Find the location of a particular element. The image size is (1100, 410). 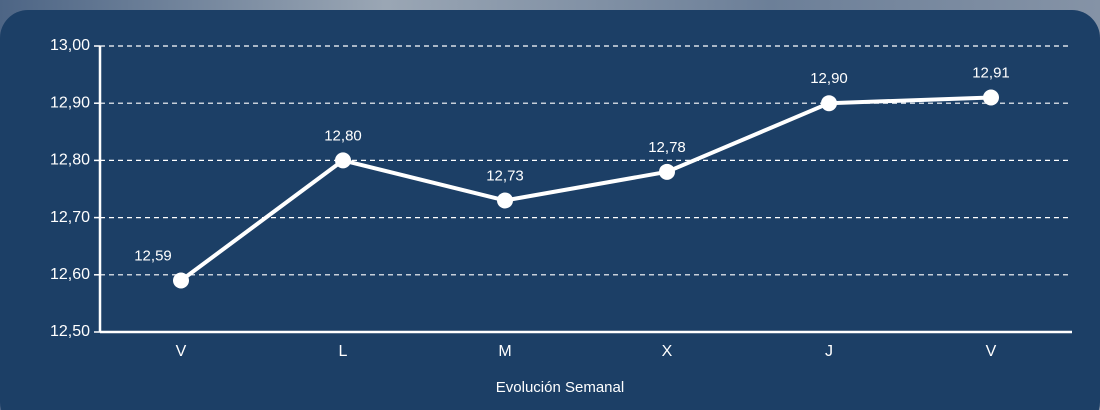

data-label: 12,78 is located at coordinates (667, 147).